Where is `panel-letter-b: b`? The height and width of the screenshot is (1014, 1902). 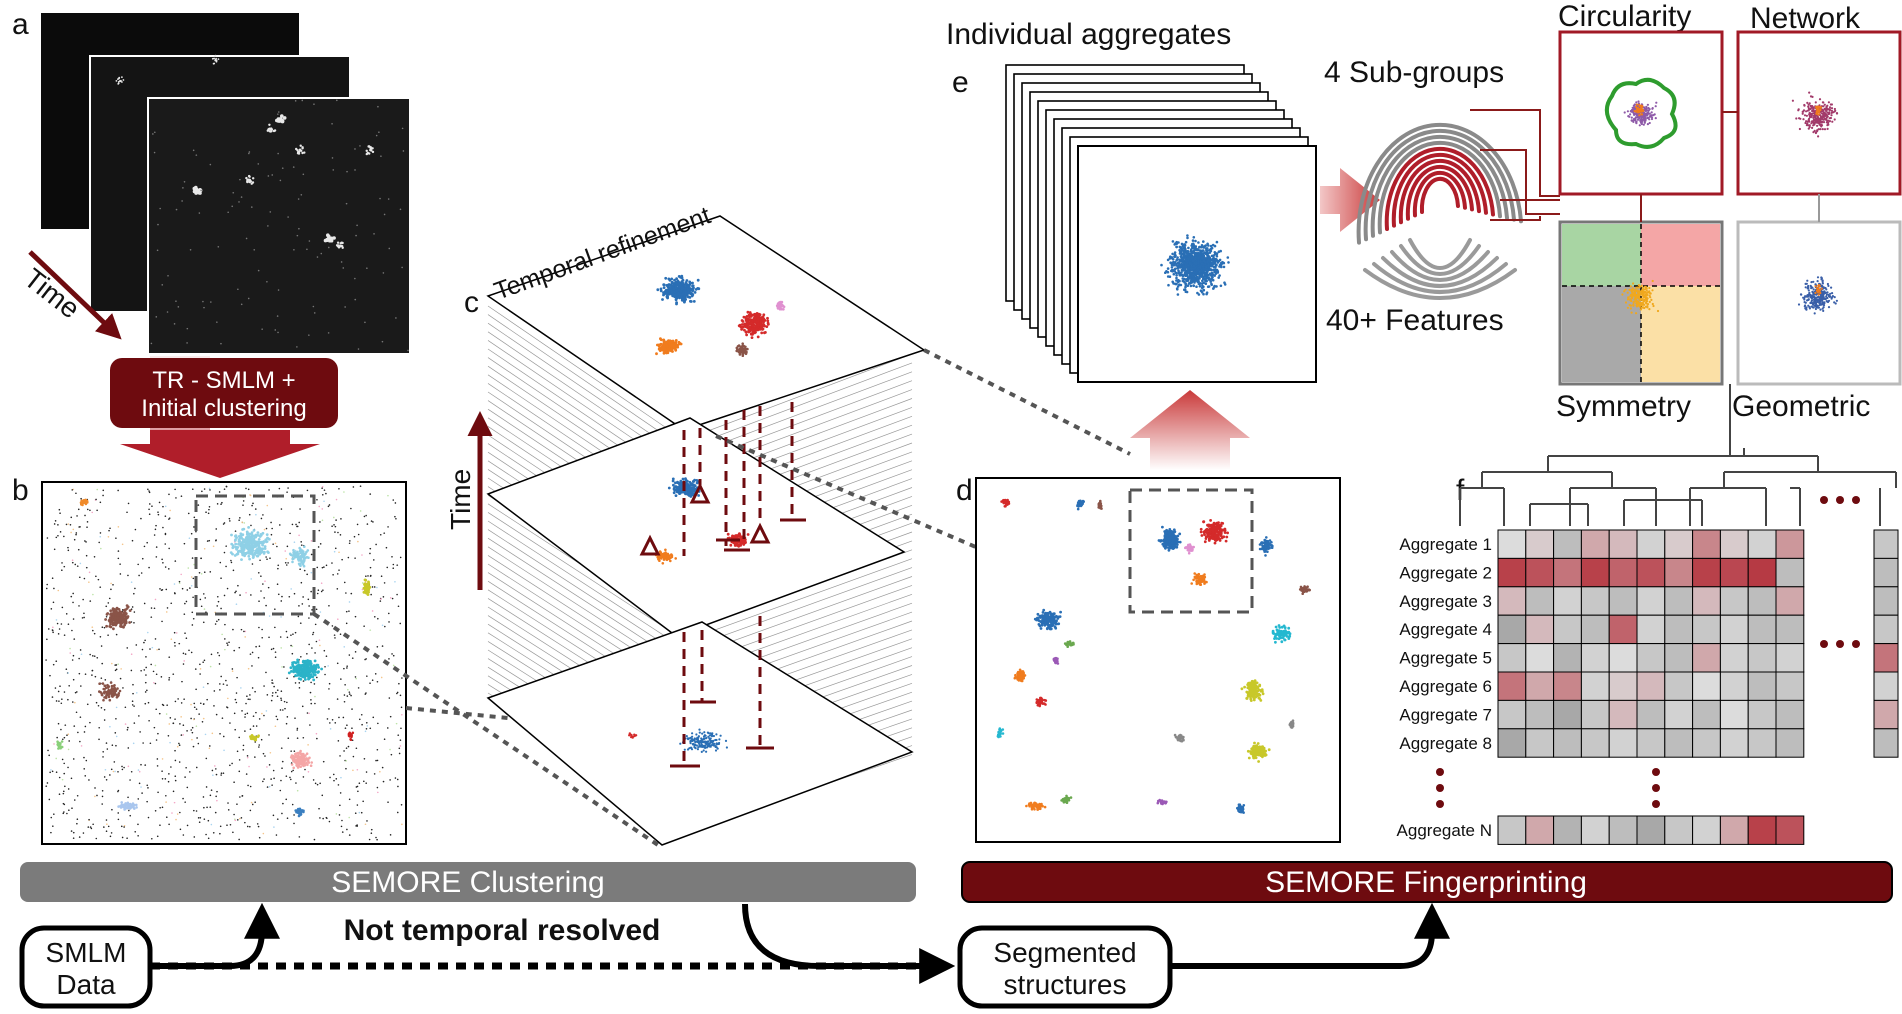 panel-letter-b: b is located at coordinates (20, 490).